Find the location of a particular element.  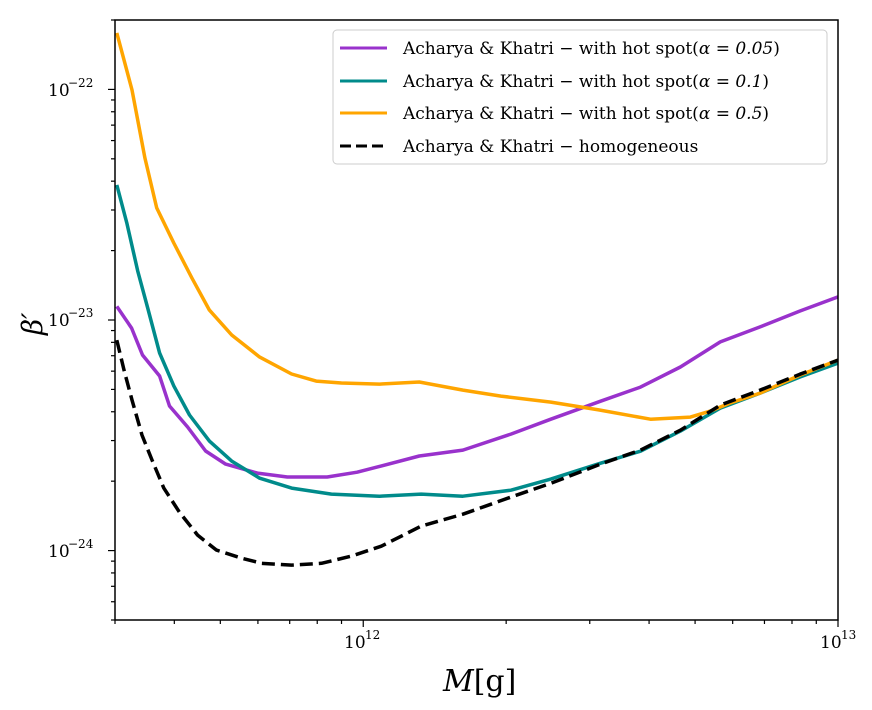

x-axis-label-unit: [g] is located at coordinates (495, 681).